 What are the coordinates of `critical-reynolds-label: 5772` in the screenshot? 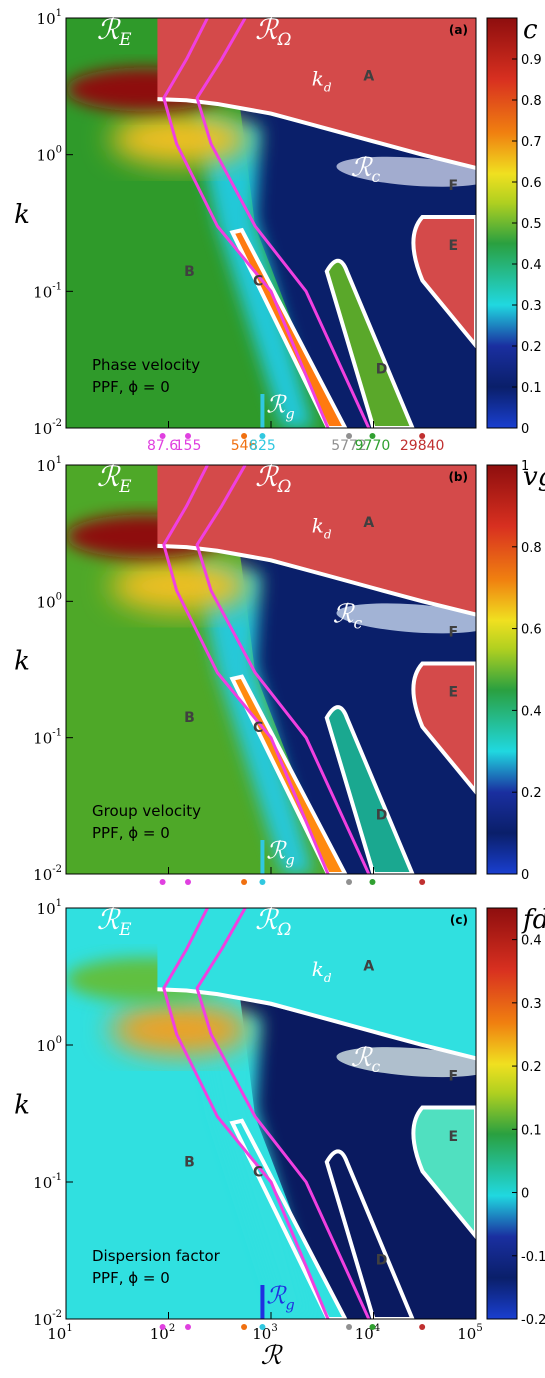 It's located at (349, 446).